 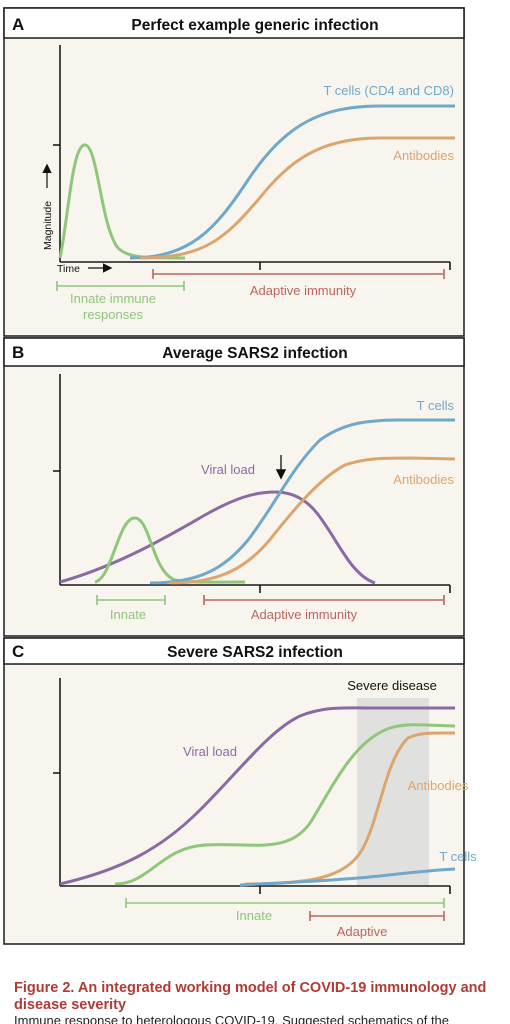 What do you see at coordinates (423, 479) in the screenshot?
I see `panel-b-antibodies-label: Antibodies` at bounding box center [423, 479].